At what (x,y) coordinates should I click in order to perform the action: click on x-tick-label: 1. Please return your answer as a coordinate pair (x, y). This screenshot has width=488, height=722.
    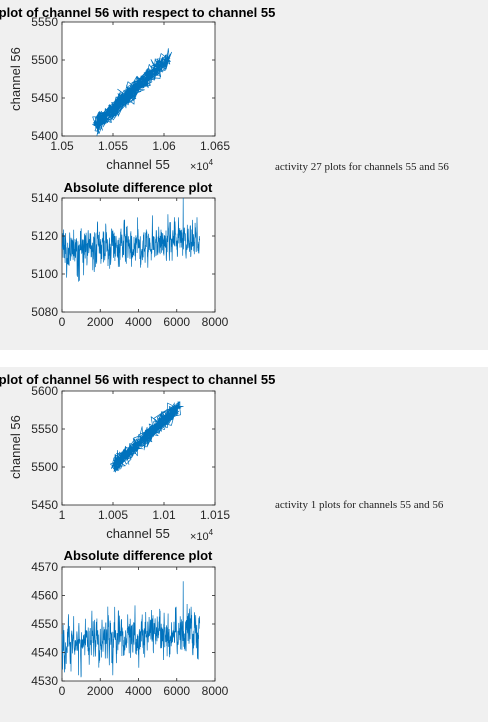
    Looking at the image, I should click on (62, 515).